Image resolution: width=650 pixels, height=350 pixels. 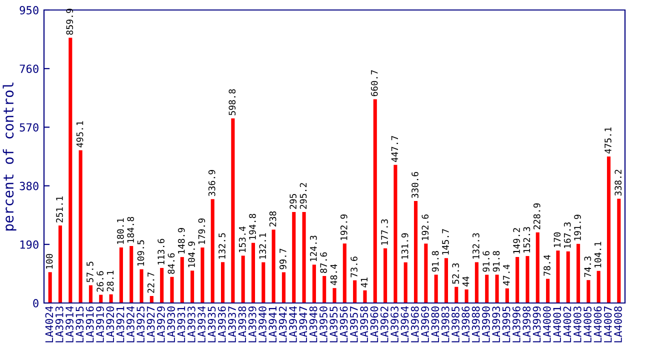 What do you see at coordinates (120, 324) in the screenshot?
I see `x-tick-label: LA3921` at bounding box center [120, 324].